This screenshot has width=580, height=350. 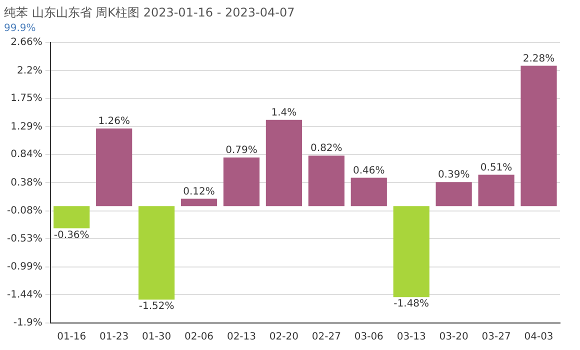 I want to click on y-tick-label: -1.44%, so click(x=24, y=294).